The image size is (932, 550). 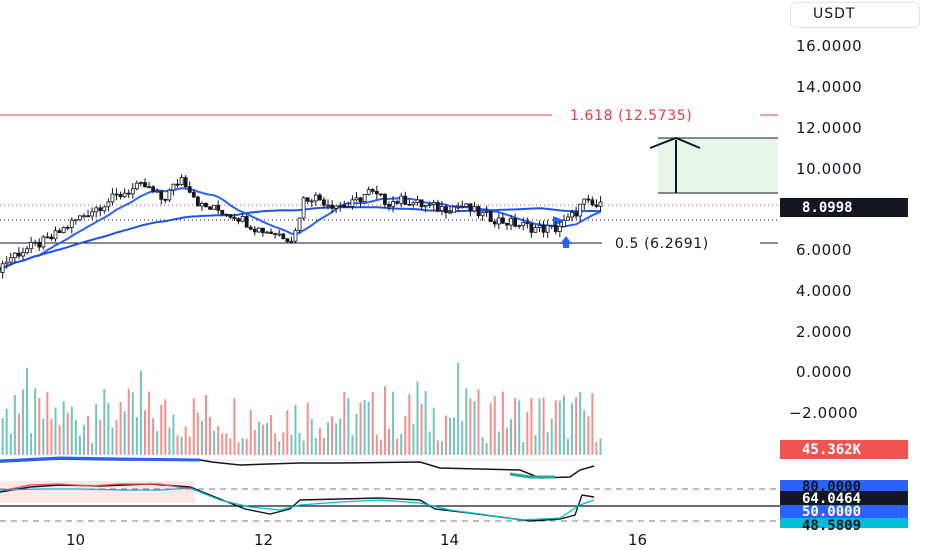 What do you see at coordinates (718, 165) in the screenshot?
I see `target-box` at bounding box center [718, 165].